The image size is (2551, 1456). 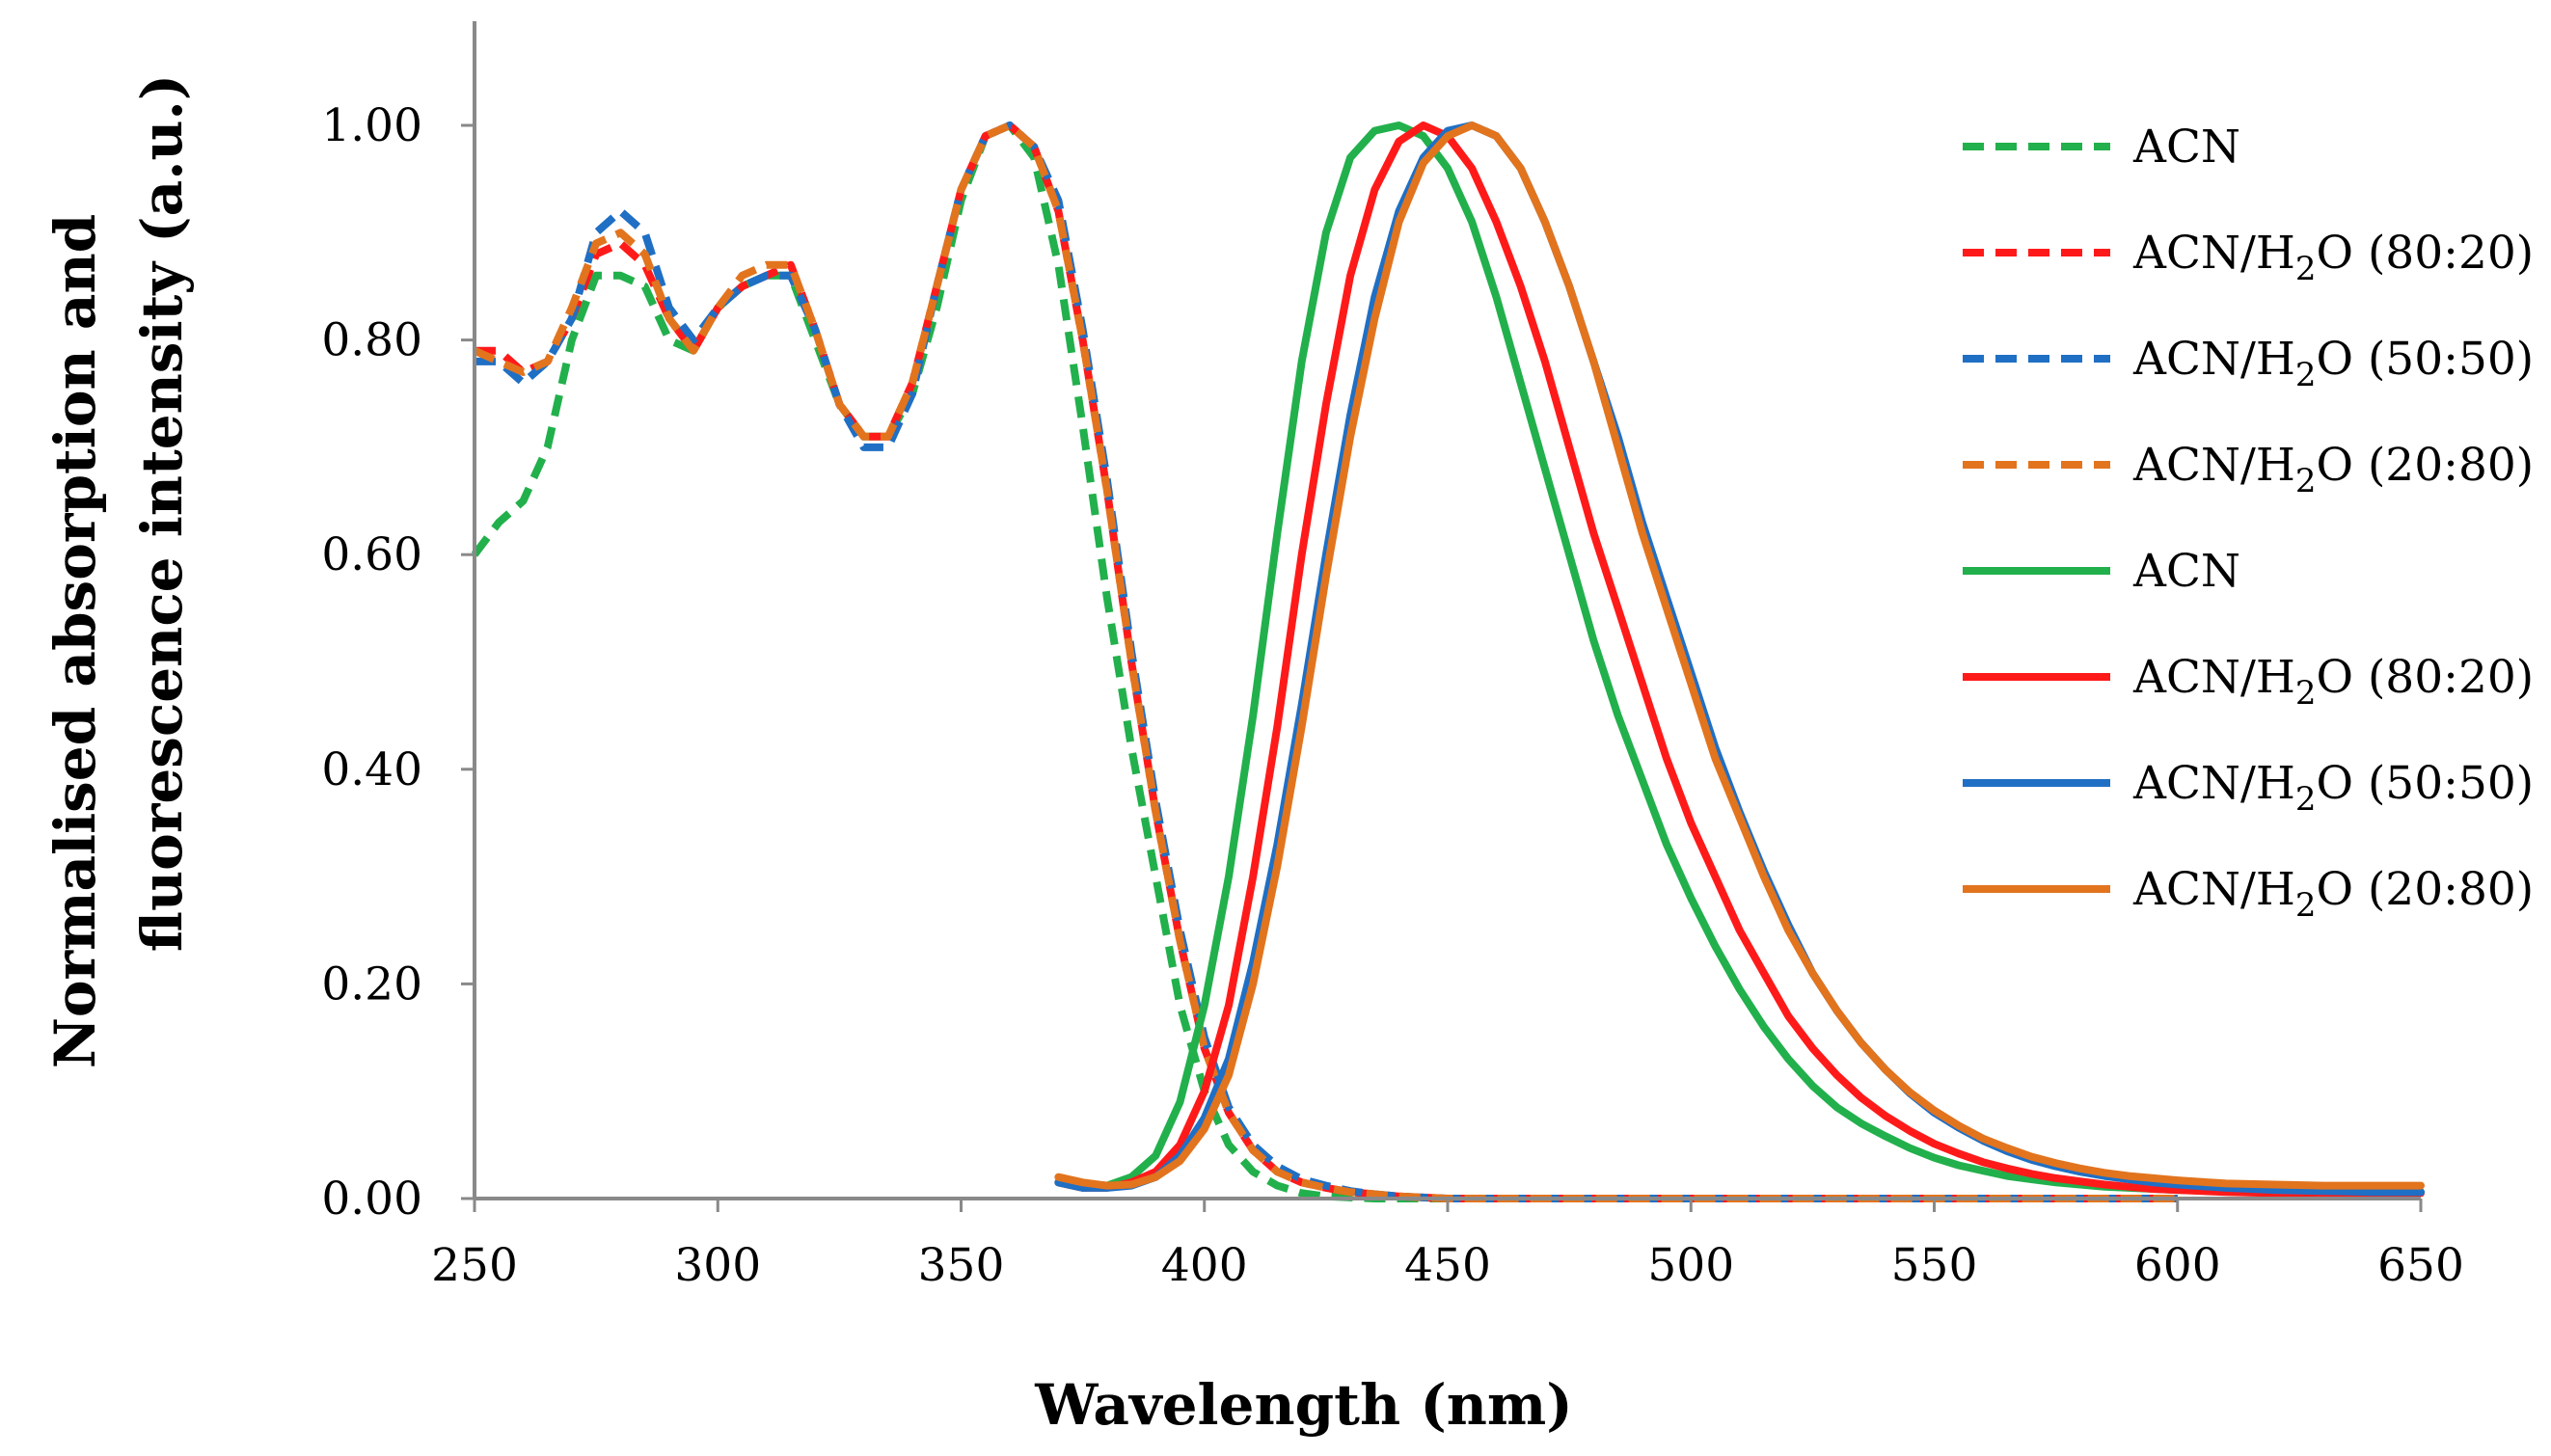 I want to click on y-axis-title-line1: Normalised absorption and, so click(x=75, y=641).